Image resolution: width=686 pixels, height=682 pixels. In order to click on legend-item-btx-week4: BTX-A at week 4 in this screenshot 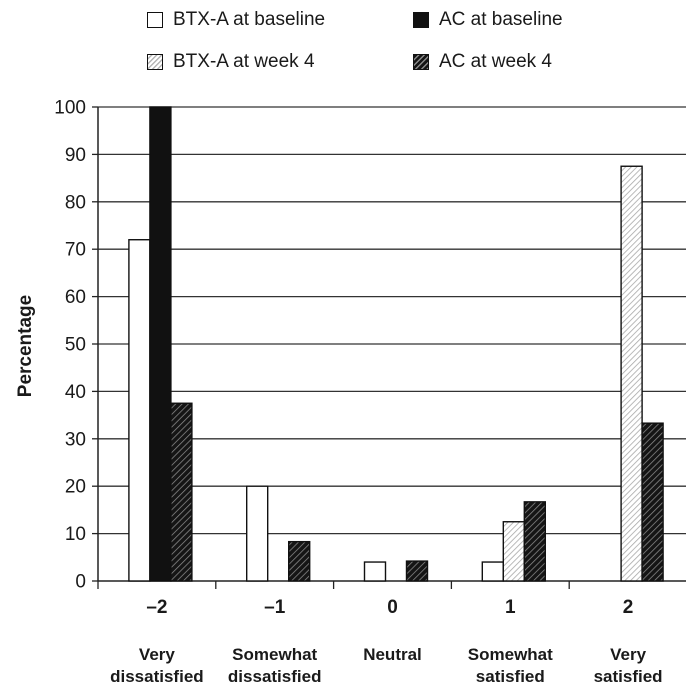, I will do `click(231, 62)`.